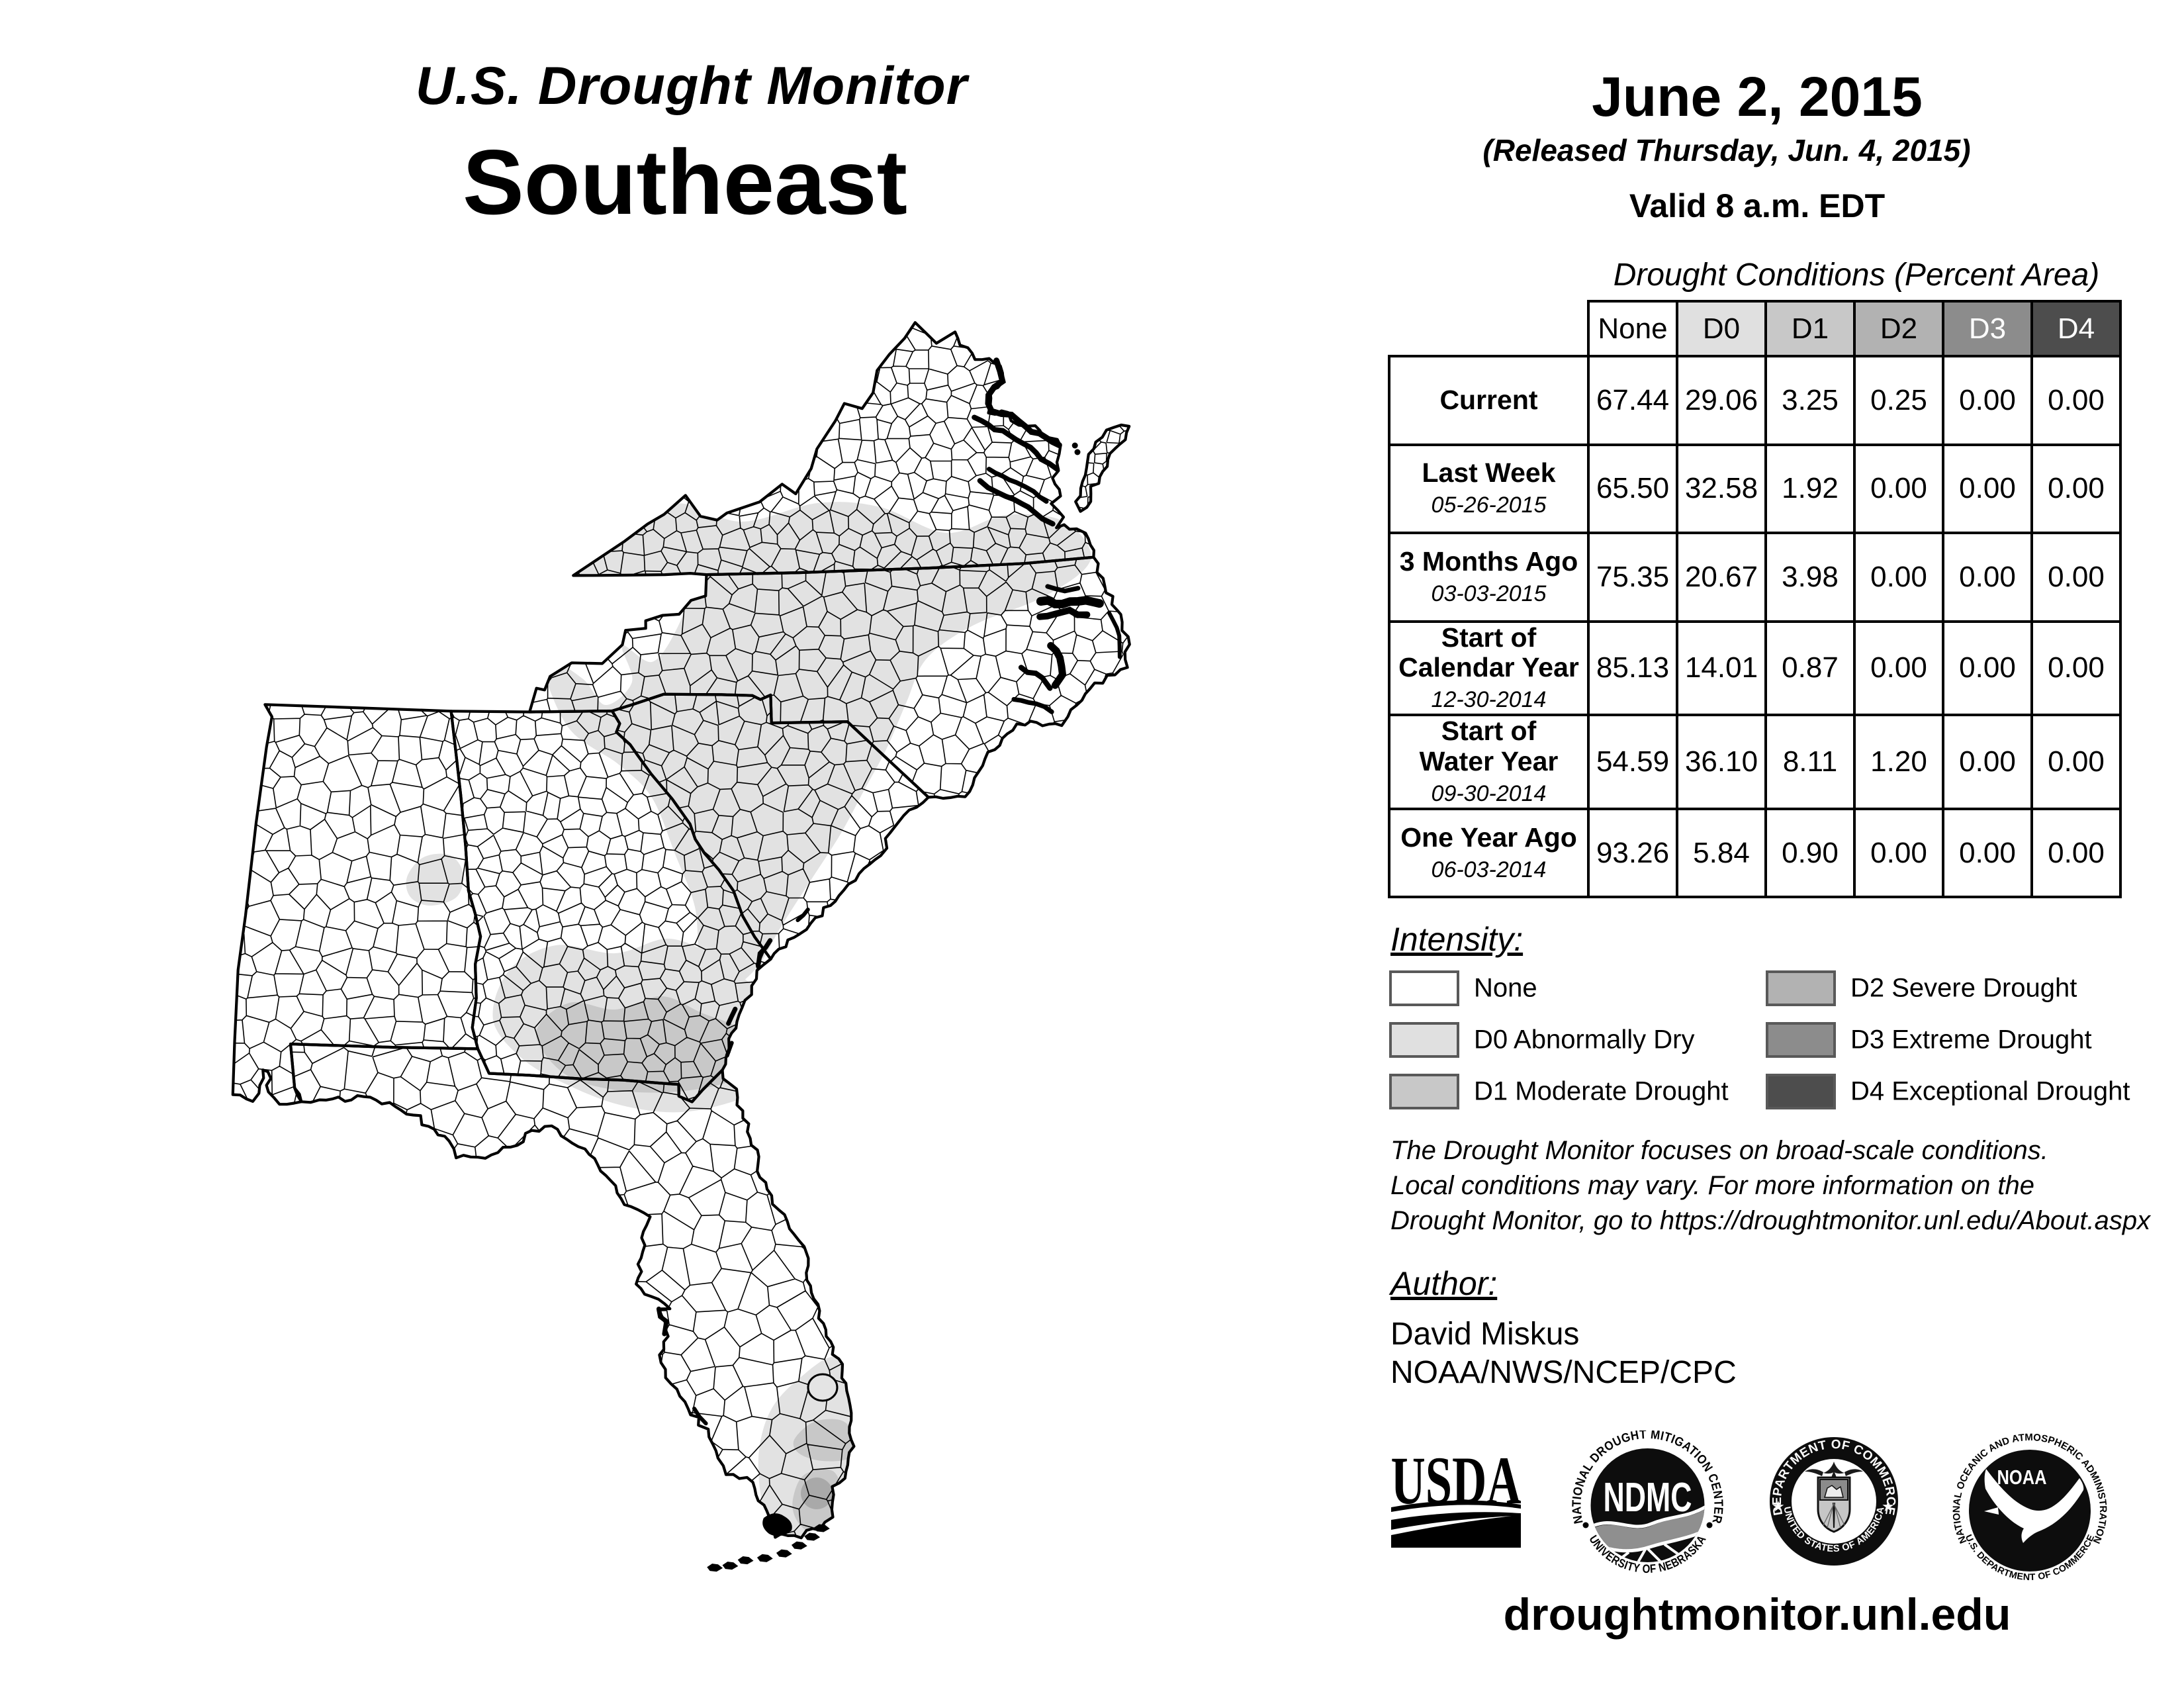 This screenshot has height=1688, width=2184. Describe the element at coordinates (2022, 1477) in the screenshot. I see `svg-text: NOAA` at that location.